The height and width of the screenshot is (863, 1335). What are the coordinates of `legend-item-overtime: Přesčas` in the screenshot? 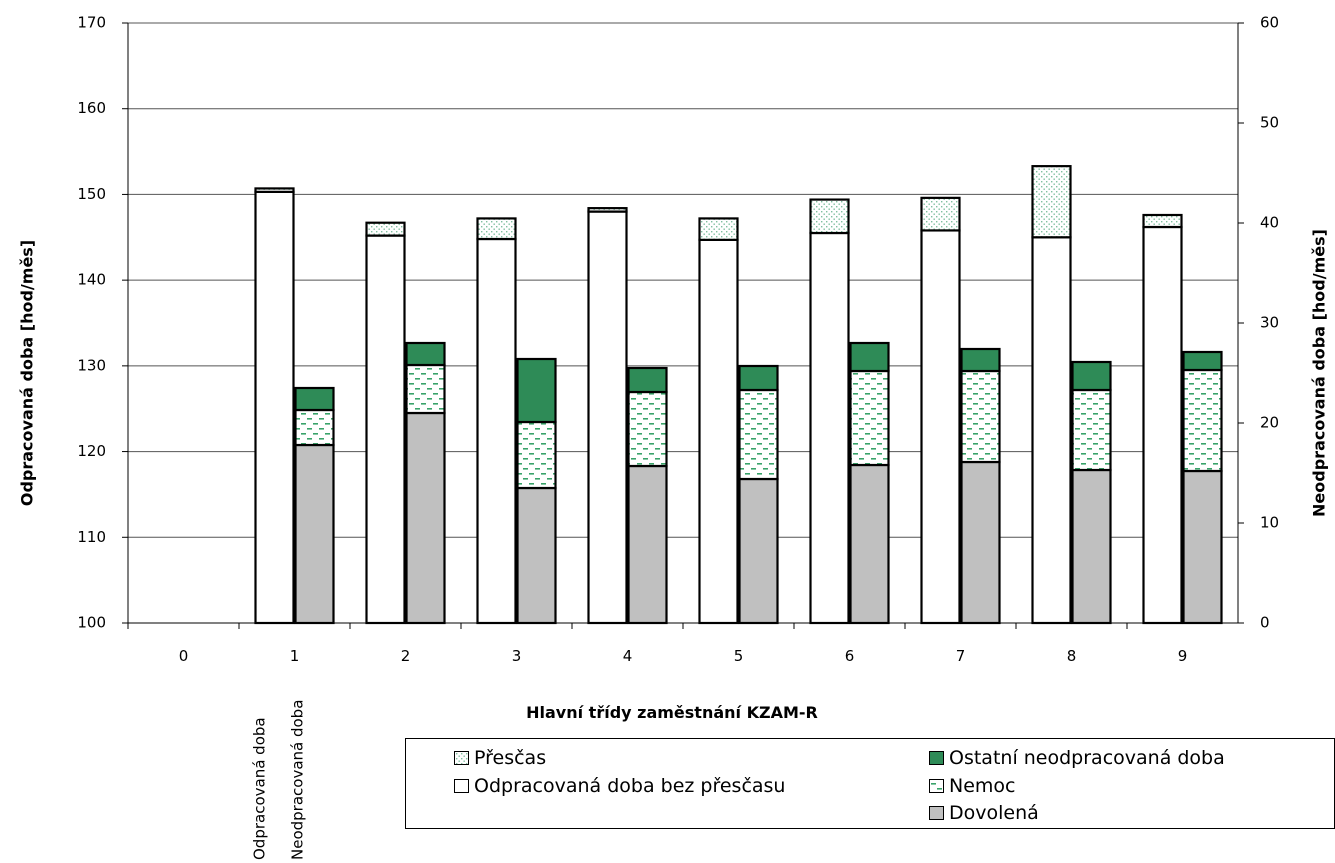 It's located at (500, 758).